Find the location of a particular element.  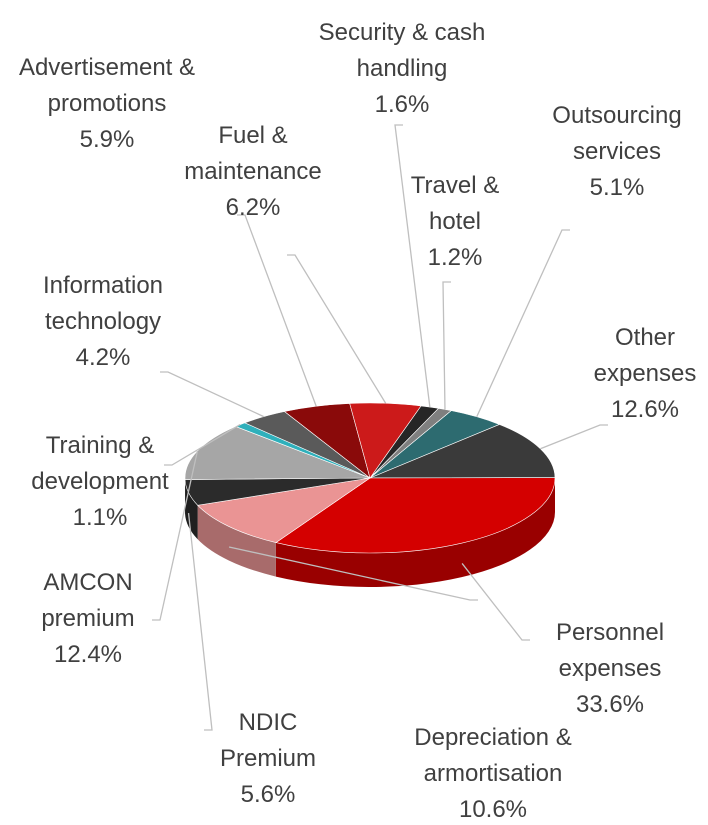

data-label: Training & development 1.1% is located at coordinates (100, 482).